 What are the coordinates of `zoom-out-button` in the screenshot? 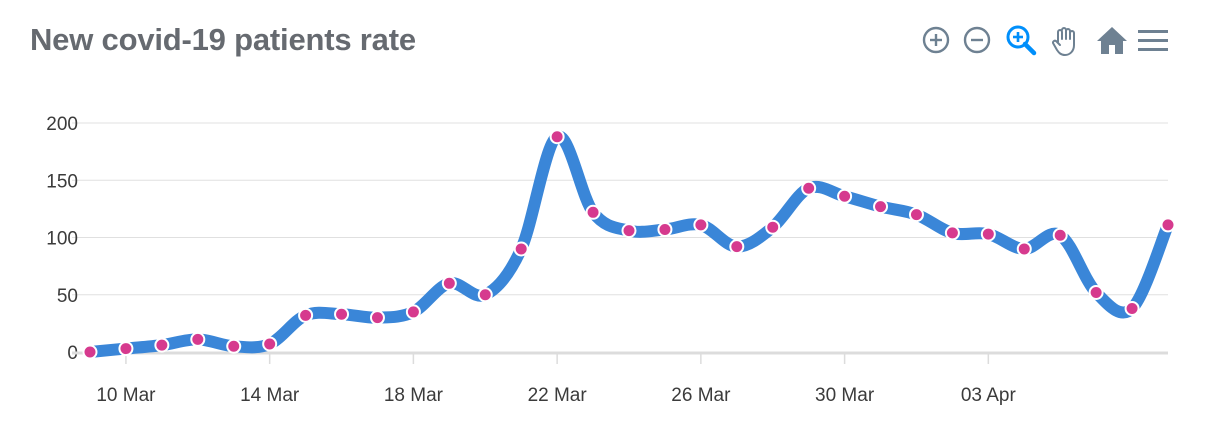 It's located at (977, 40).